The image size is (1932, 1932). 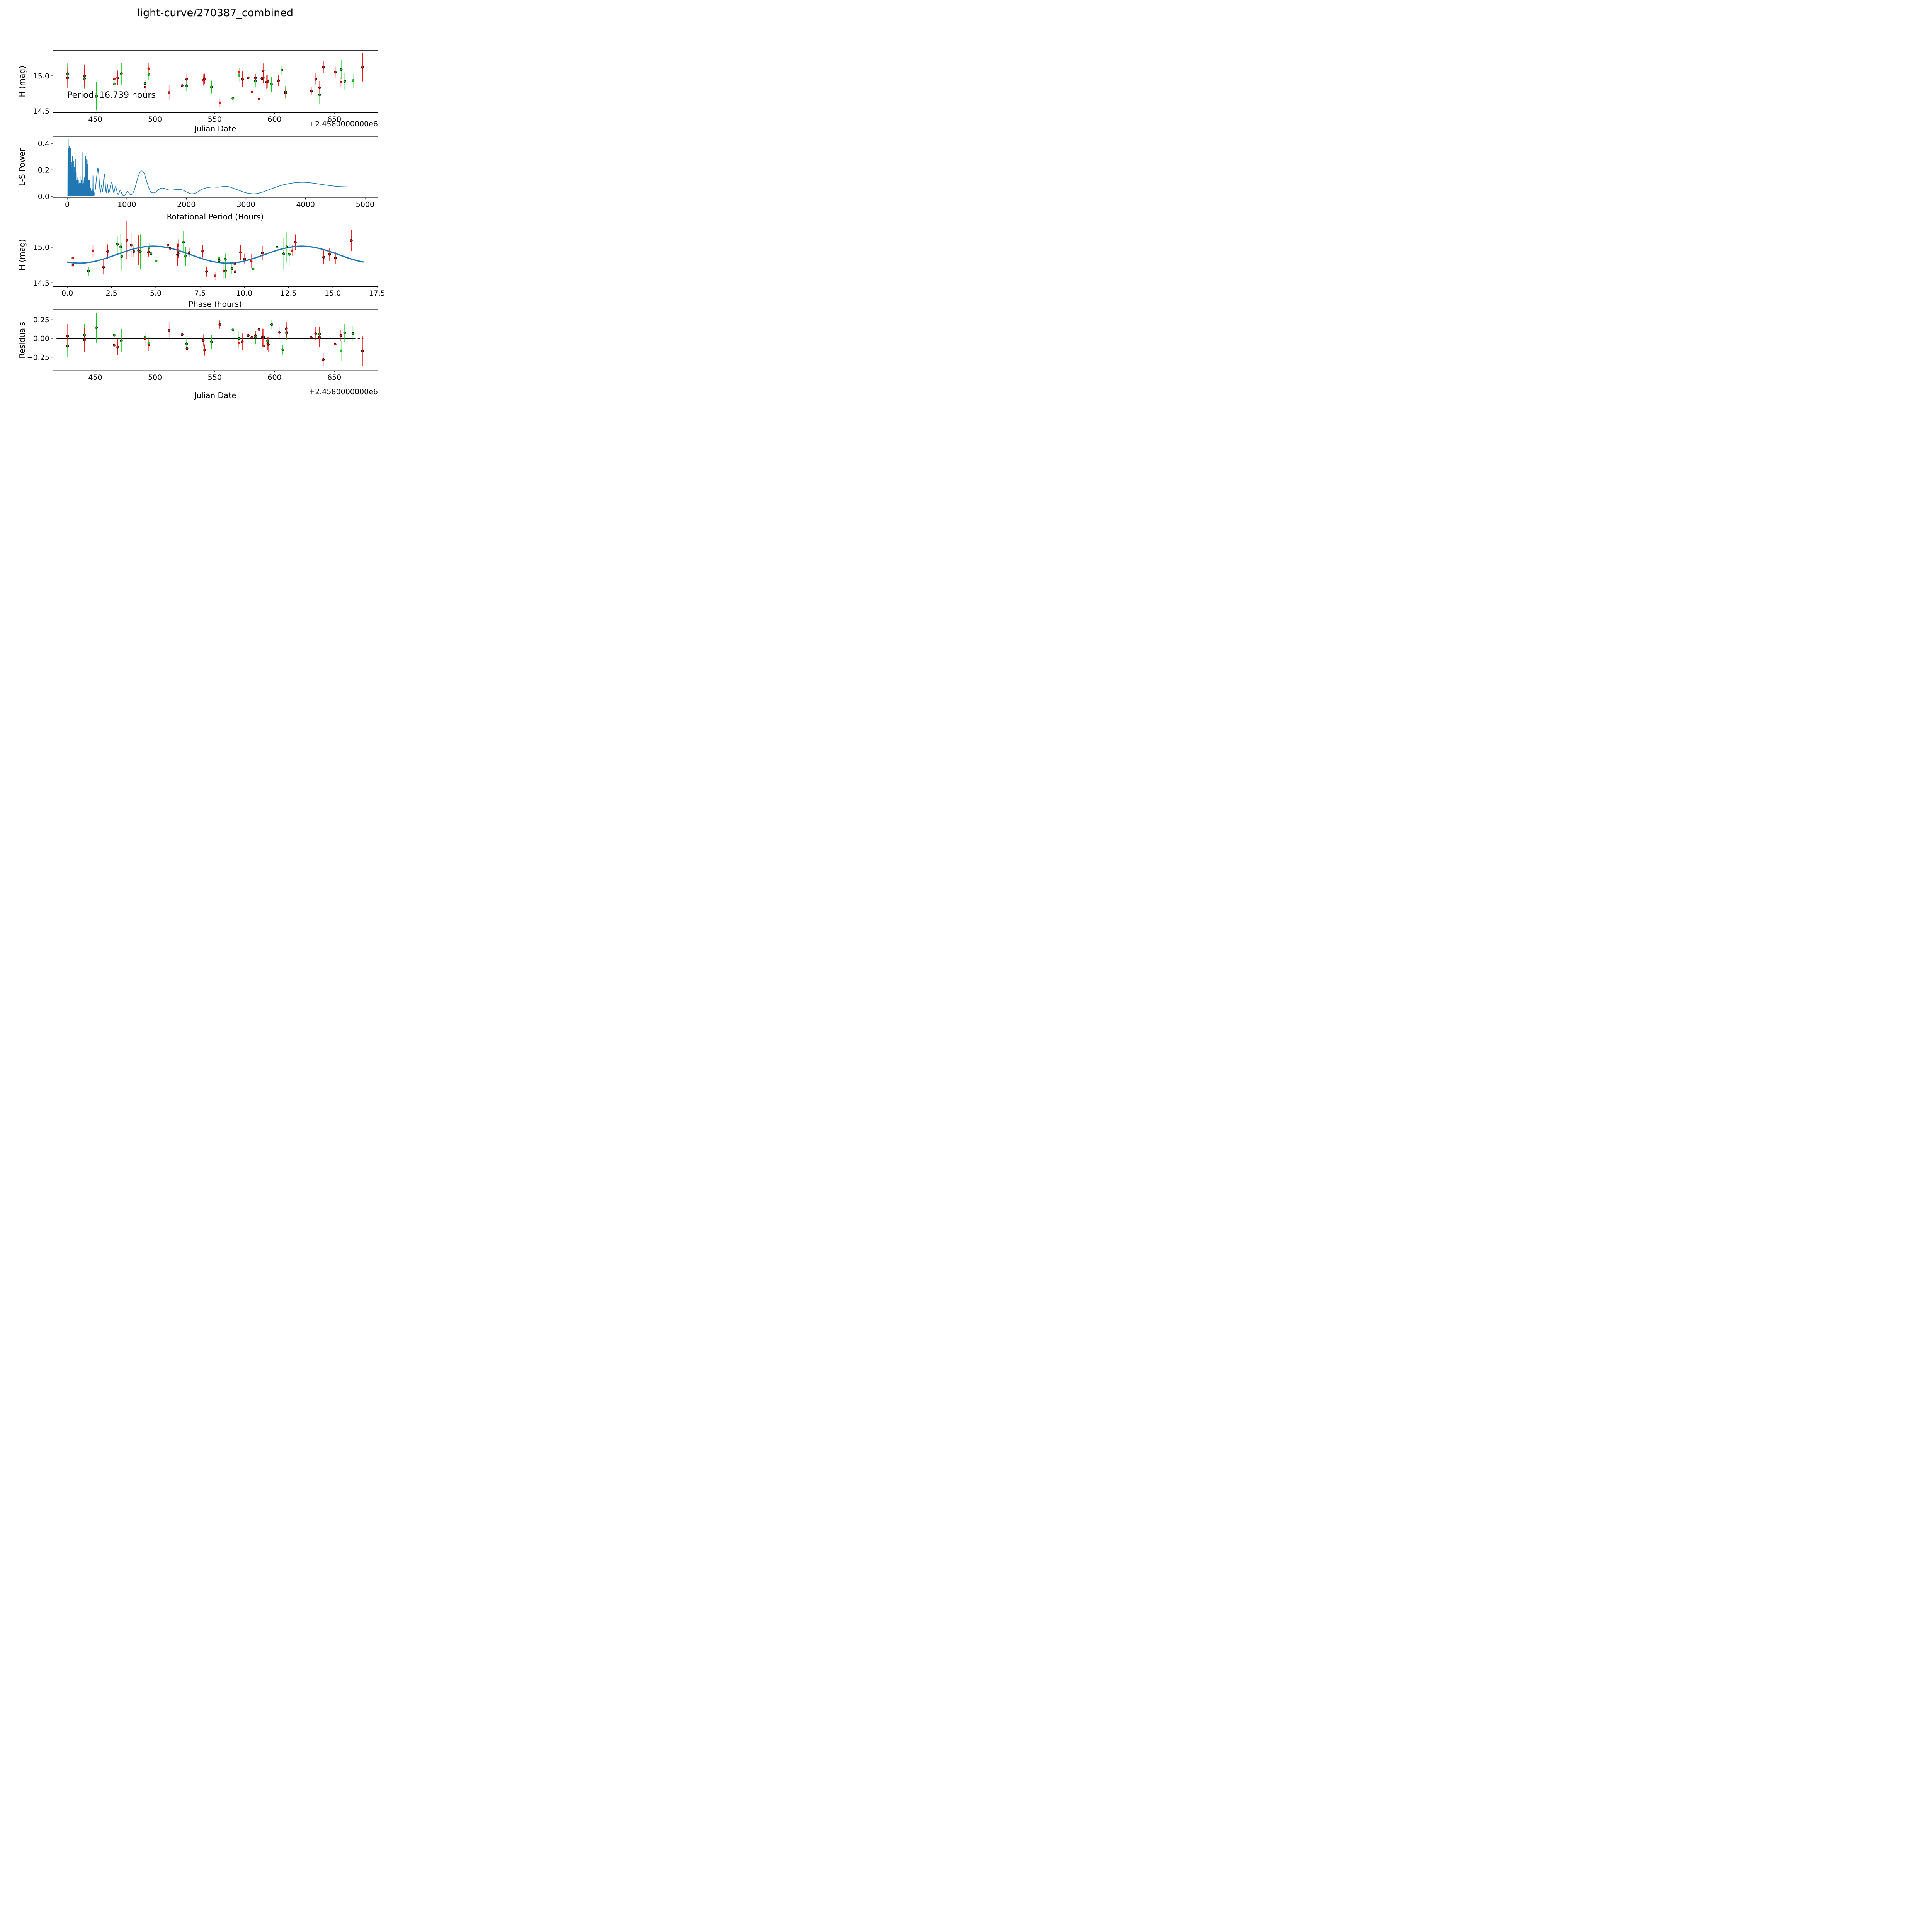 What do you see at coordinates (274, 120) in the screenshot?
I see `x-tick-label: 600` at bounding box center [274, 120].